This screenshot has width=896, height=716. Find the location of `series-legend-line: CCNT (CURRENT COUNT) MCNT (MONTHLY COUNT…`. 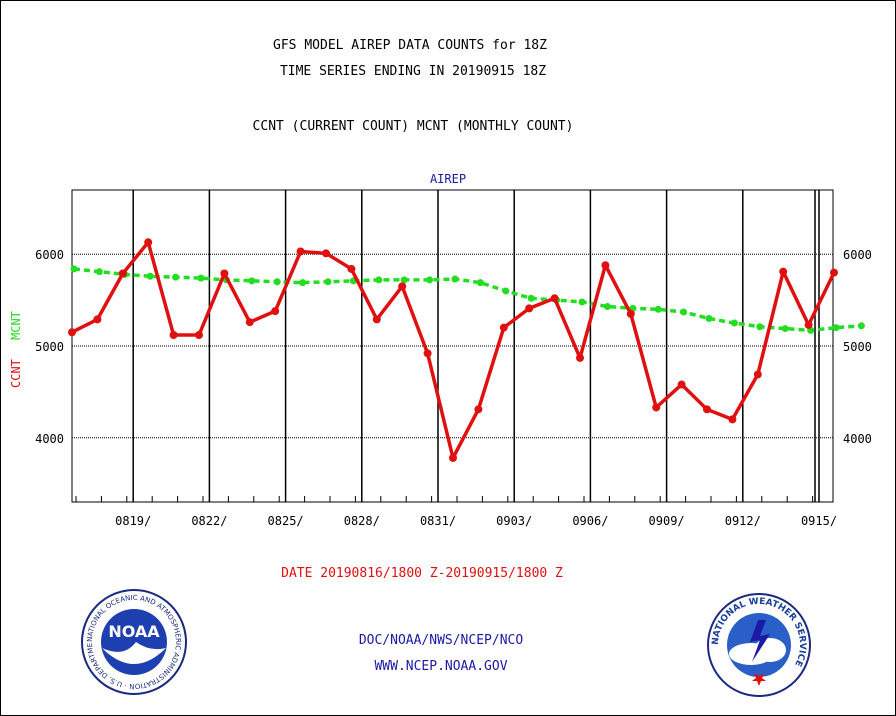

series-legend-line: CCNT (CURRENT COUNT) MCNT (MONTHLY COUNT… is located at coordinates (413, 126).